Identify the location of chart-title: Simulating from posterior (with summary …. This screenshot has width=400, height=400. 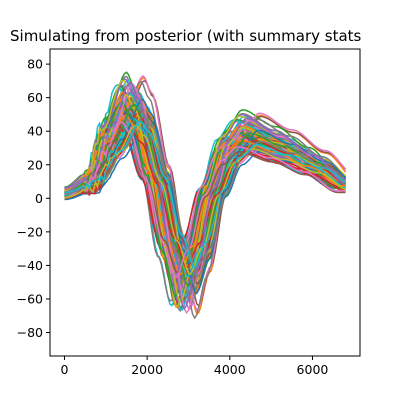
(186, 36).